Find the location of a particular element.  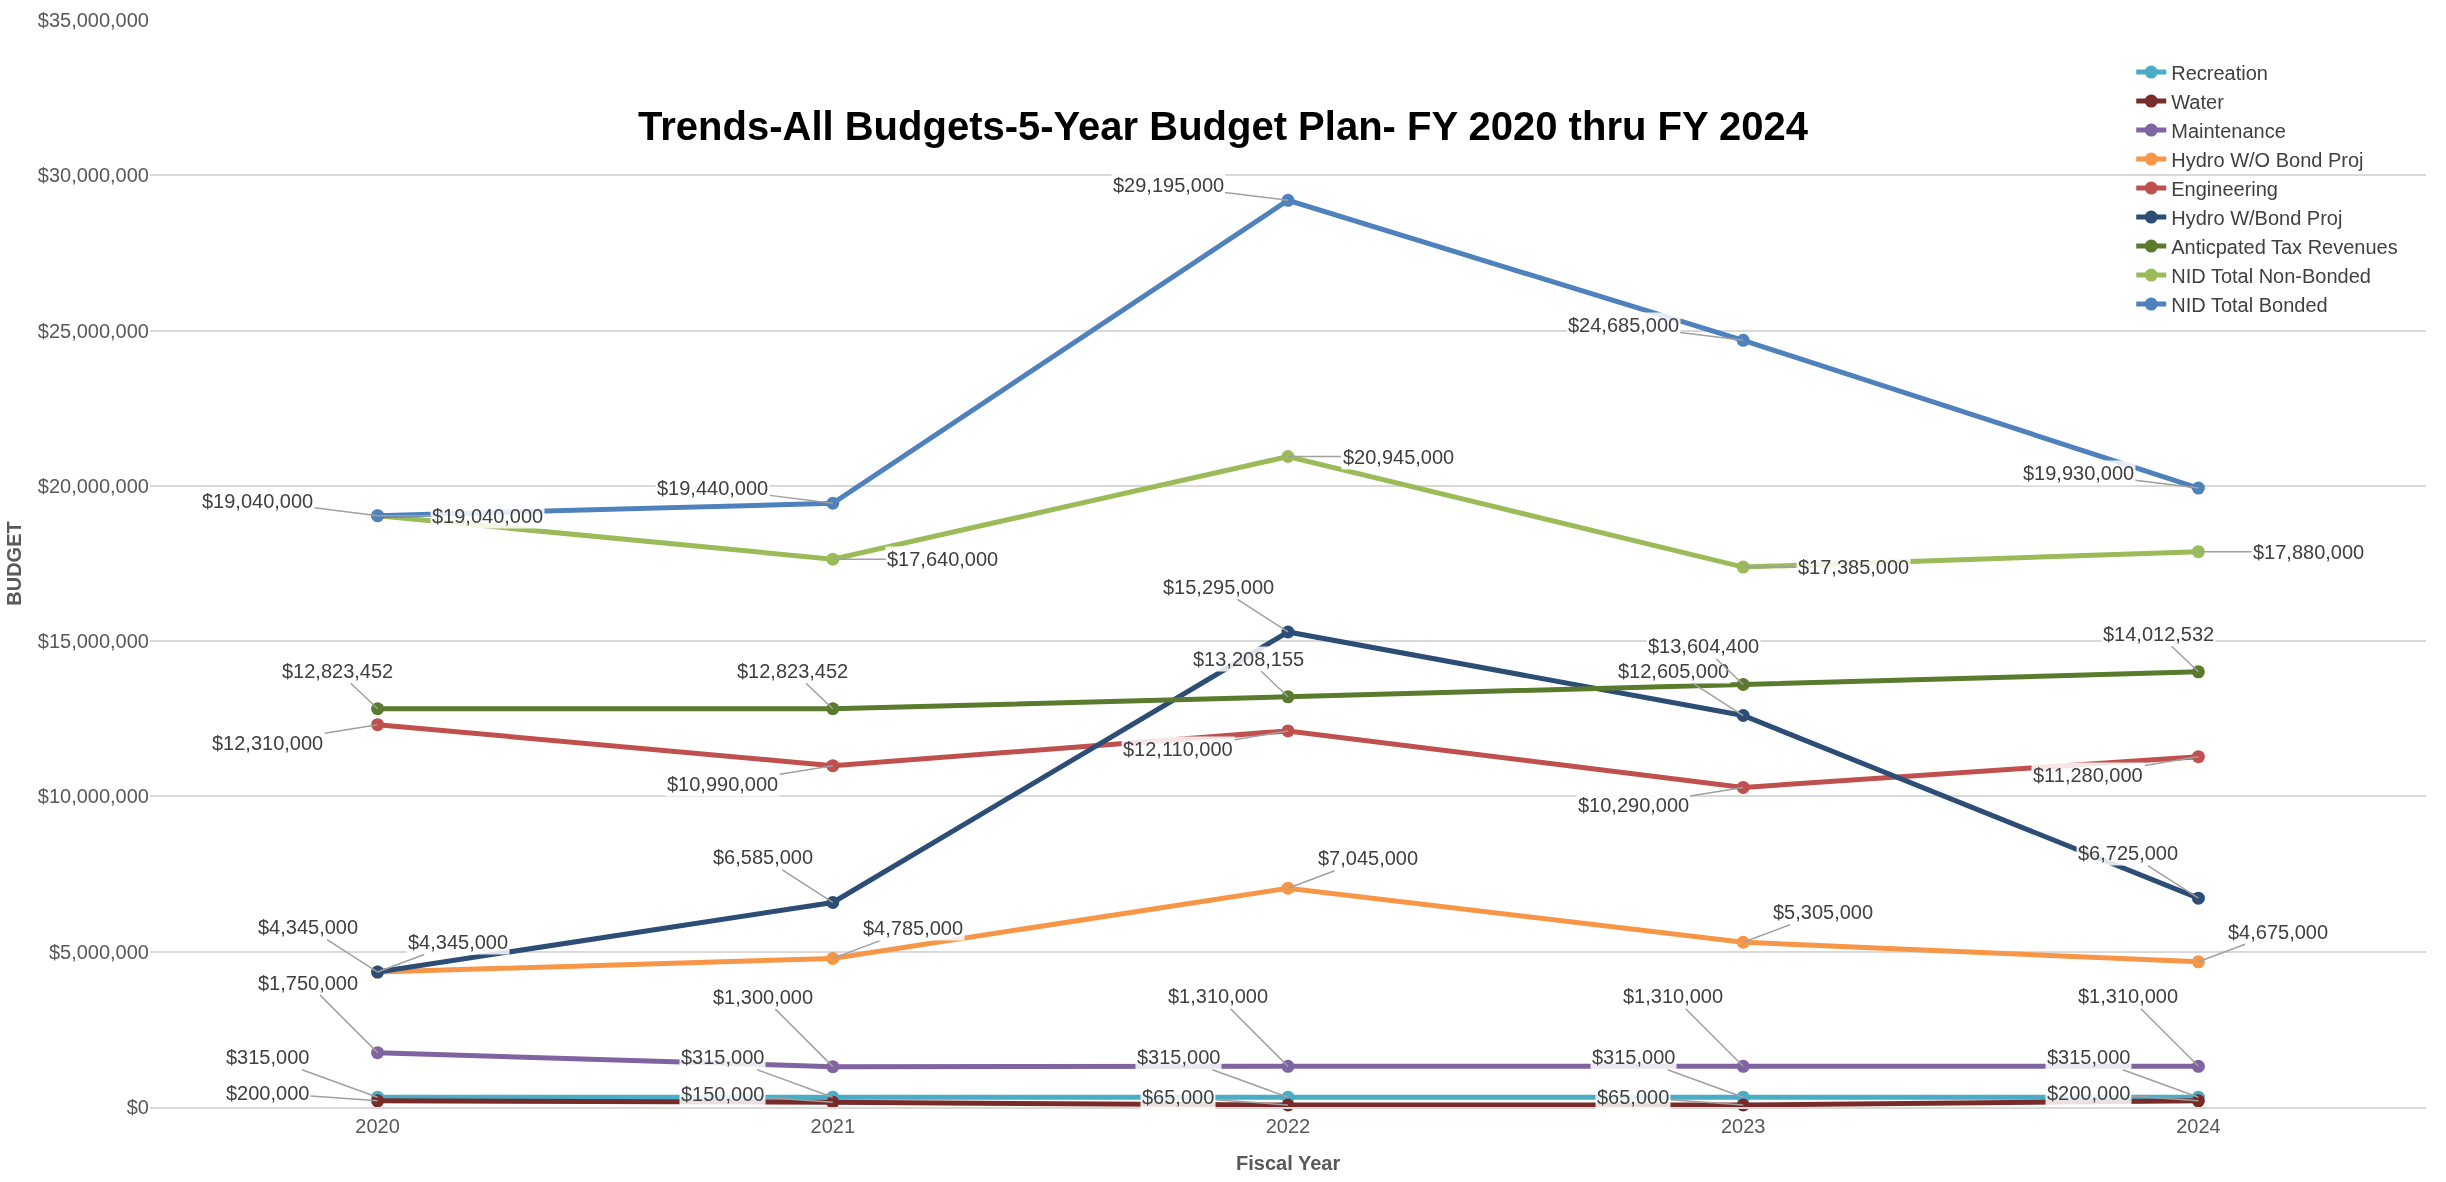

data-label: $29,195,000 is located at coordinates (1169, 185).